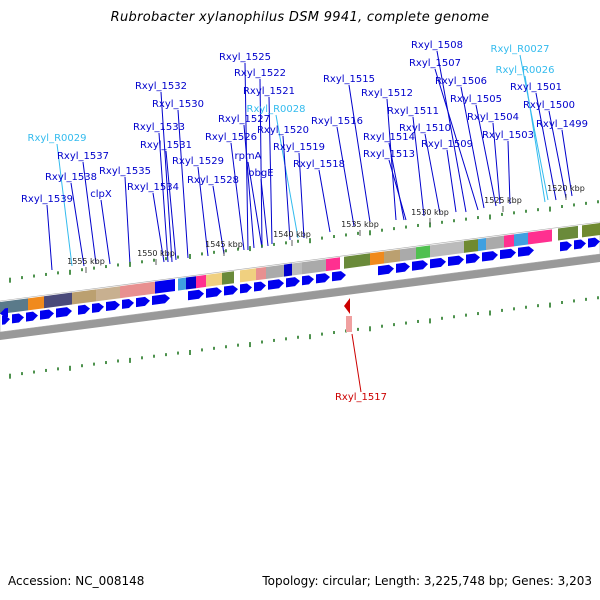  Describe the element at coordinates (299, 147) in the screenshot. I see `gene-label: Rxyl_1519` at that location.